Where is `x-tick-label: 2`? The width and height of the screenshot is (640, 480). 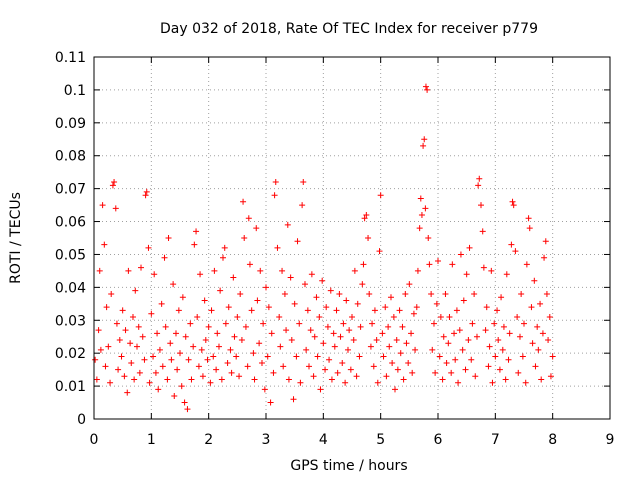 x-tick-label: 2 is located at coordinates (208, 440).